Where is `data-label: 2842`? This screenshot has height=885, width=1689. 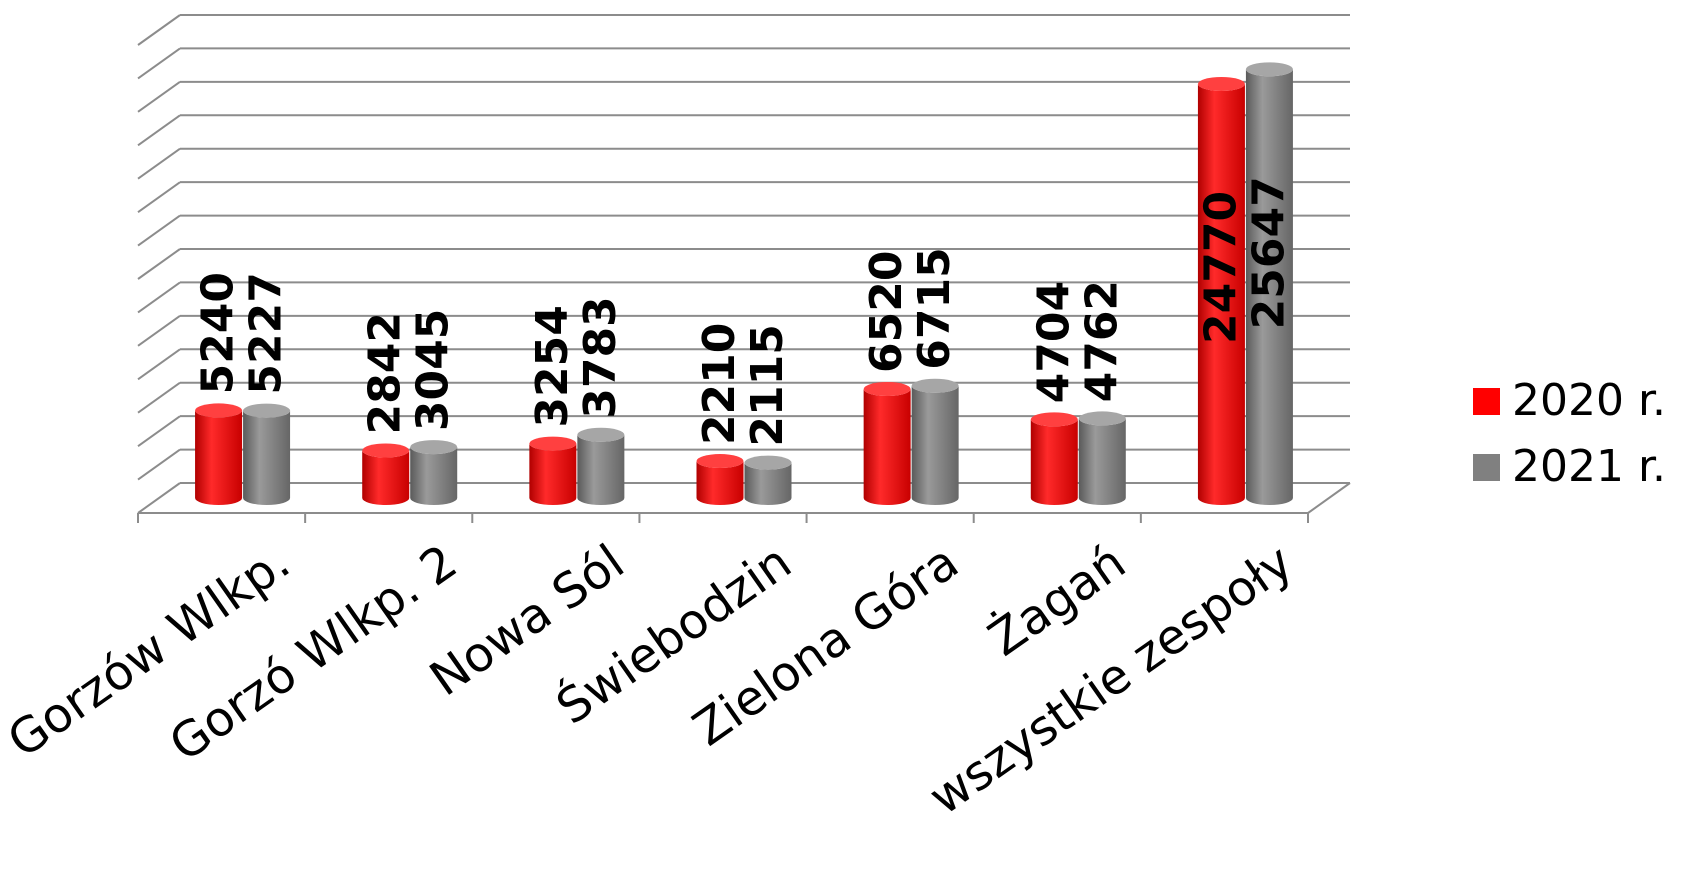
data-label: 2842 is located at coordinates (385, 373).